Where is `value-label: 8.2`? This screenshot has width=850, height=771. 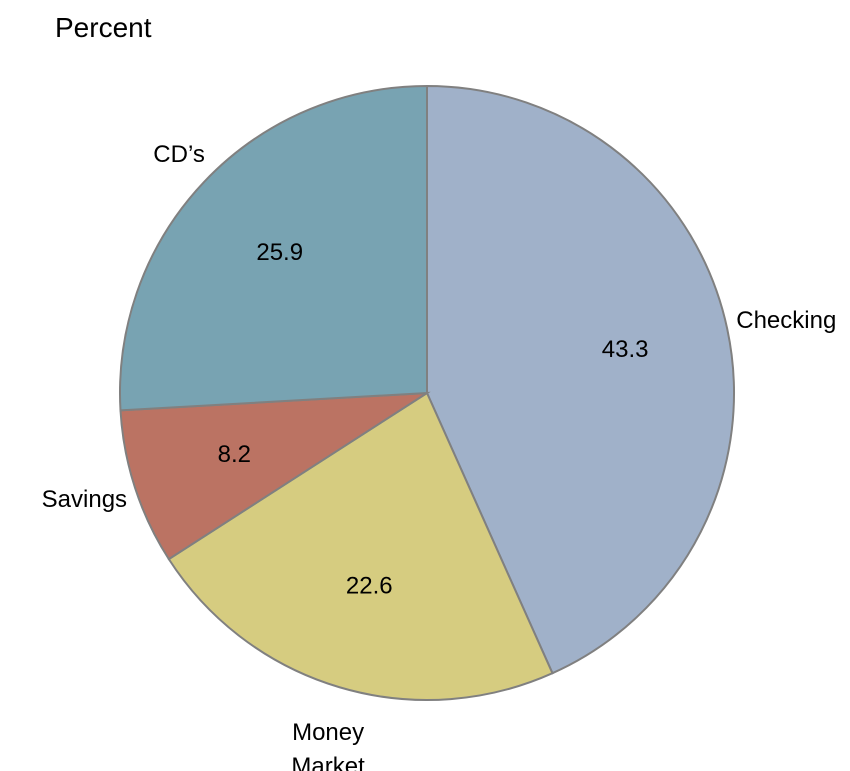
value-label: 8.2 is located at coordinates (234, 454).